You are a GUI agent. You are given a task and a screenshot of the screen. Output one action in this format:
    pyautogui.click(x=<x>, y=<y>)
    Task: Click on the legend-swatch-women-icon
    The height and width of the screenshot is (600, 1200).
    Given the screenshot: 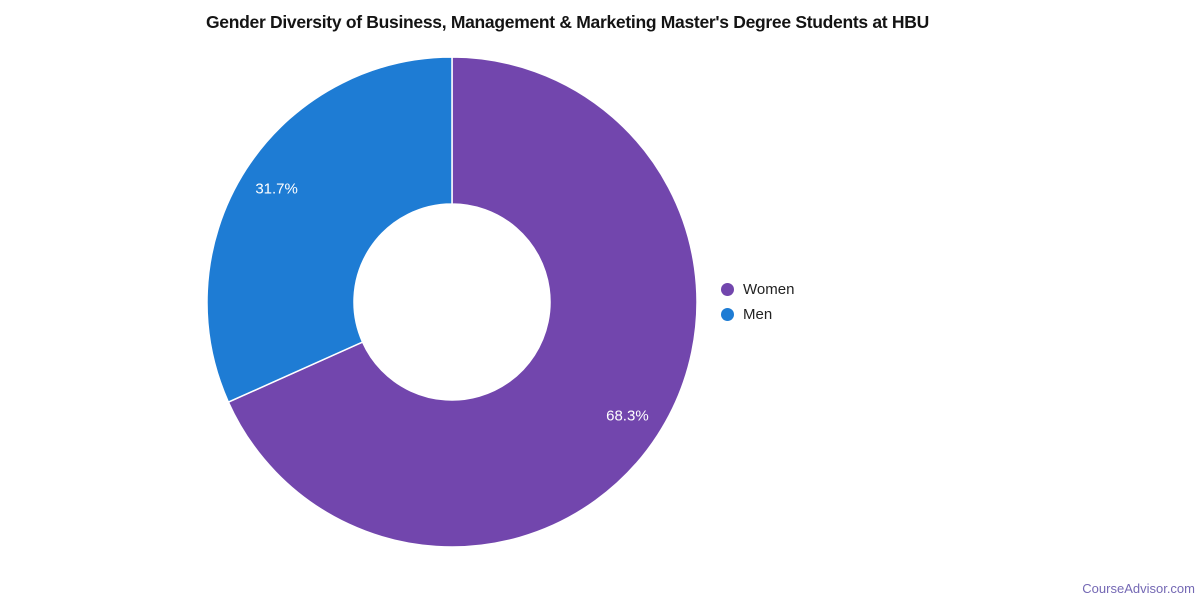 What is the action you would take?
    pyautogui.click(x=727, y=289)
    